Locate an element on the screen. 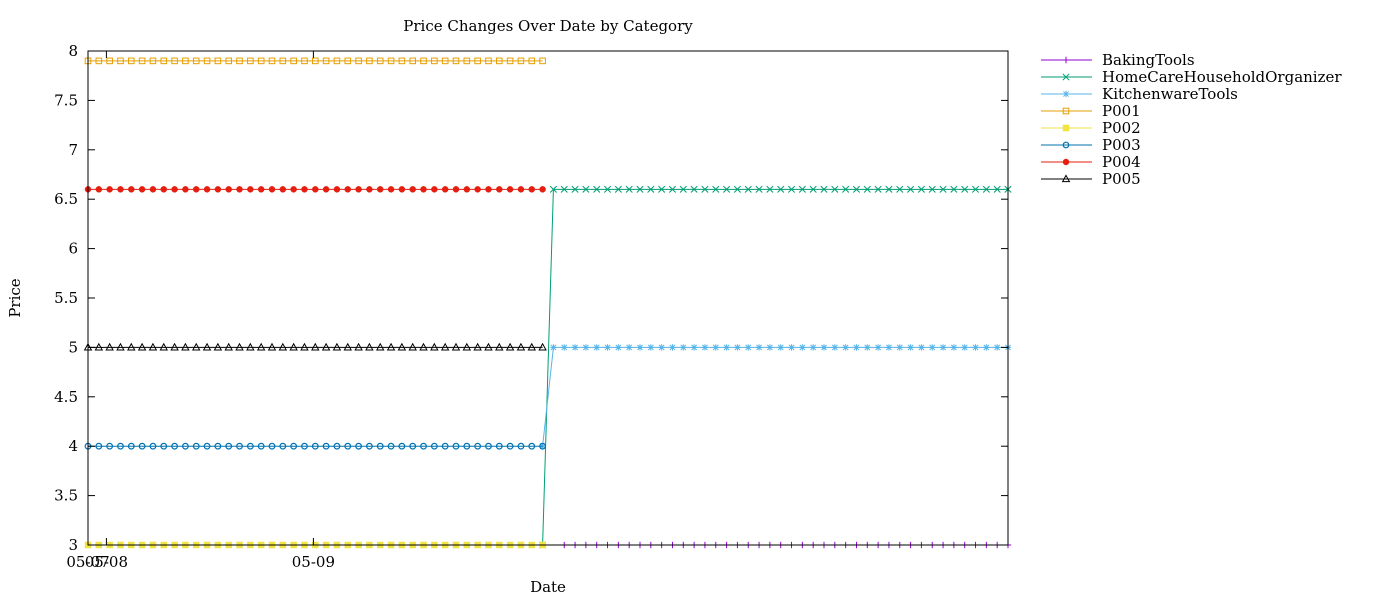  series is located at coordinates (315, 446).